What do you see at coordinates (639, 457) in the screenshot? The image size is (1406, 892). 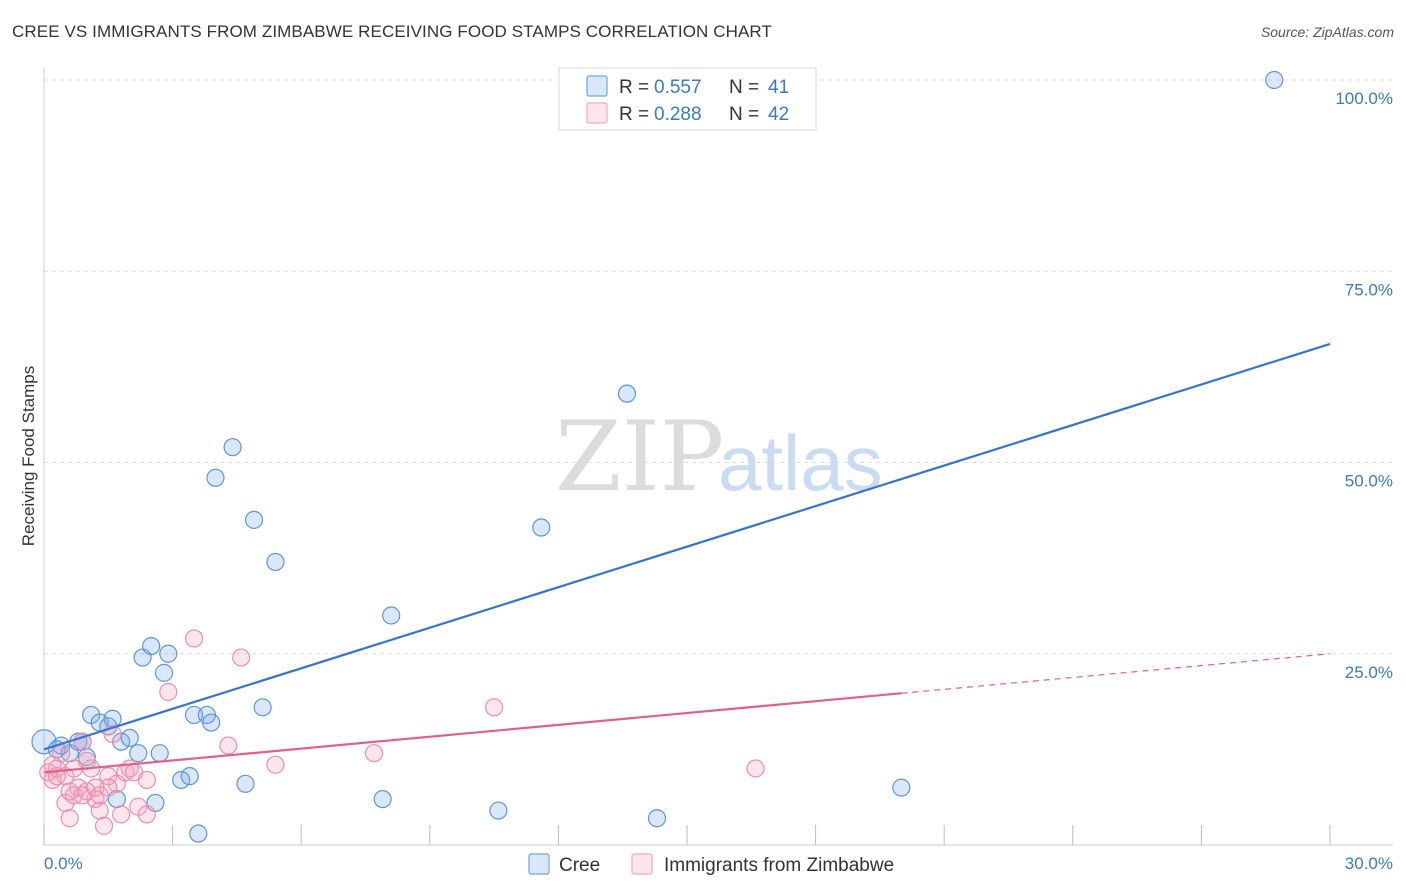 I see `watermark-zip: ZIP` at bounding box center [639, 457].